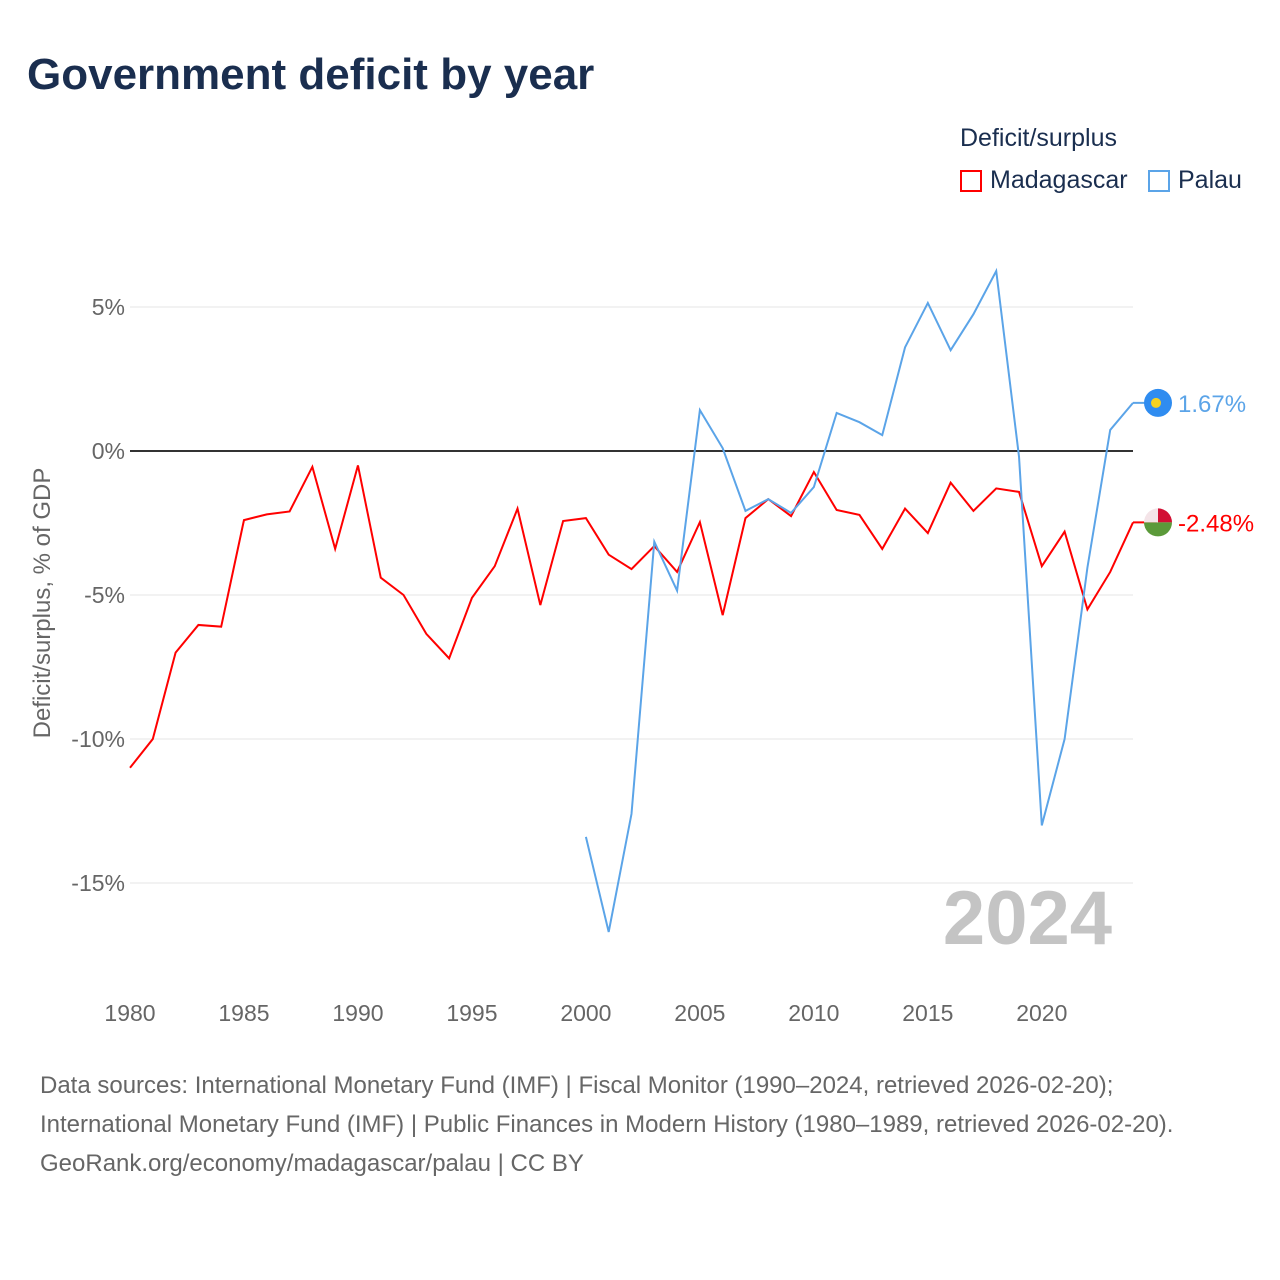  I want to click on y-tick-label: 5%, so click(108, 307).